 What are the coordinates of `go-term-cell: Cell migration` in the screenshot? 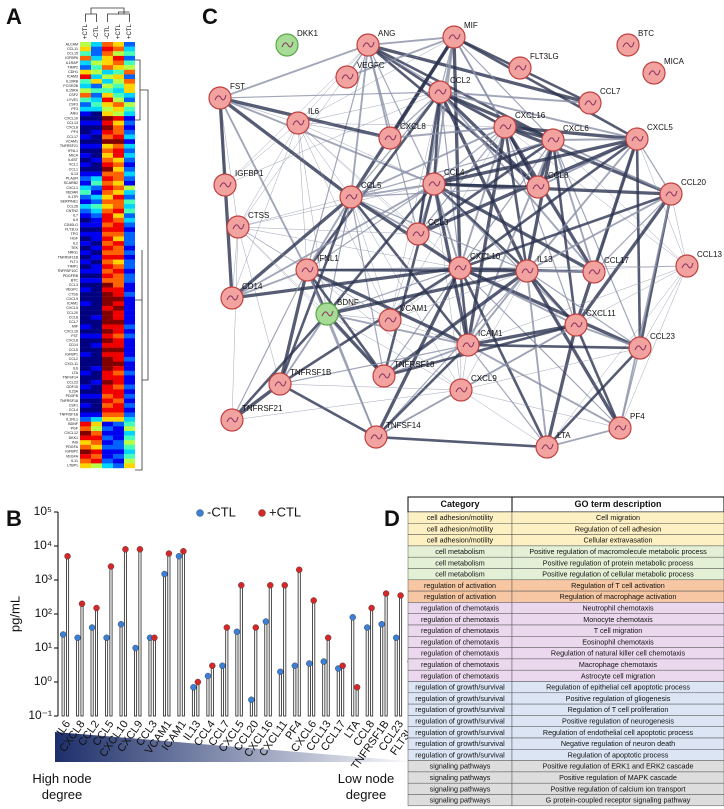 It's located at (618, 517).